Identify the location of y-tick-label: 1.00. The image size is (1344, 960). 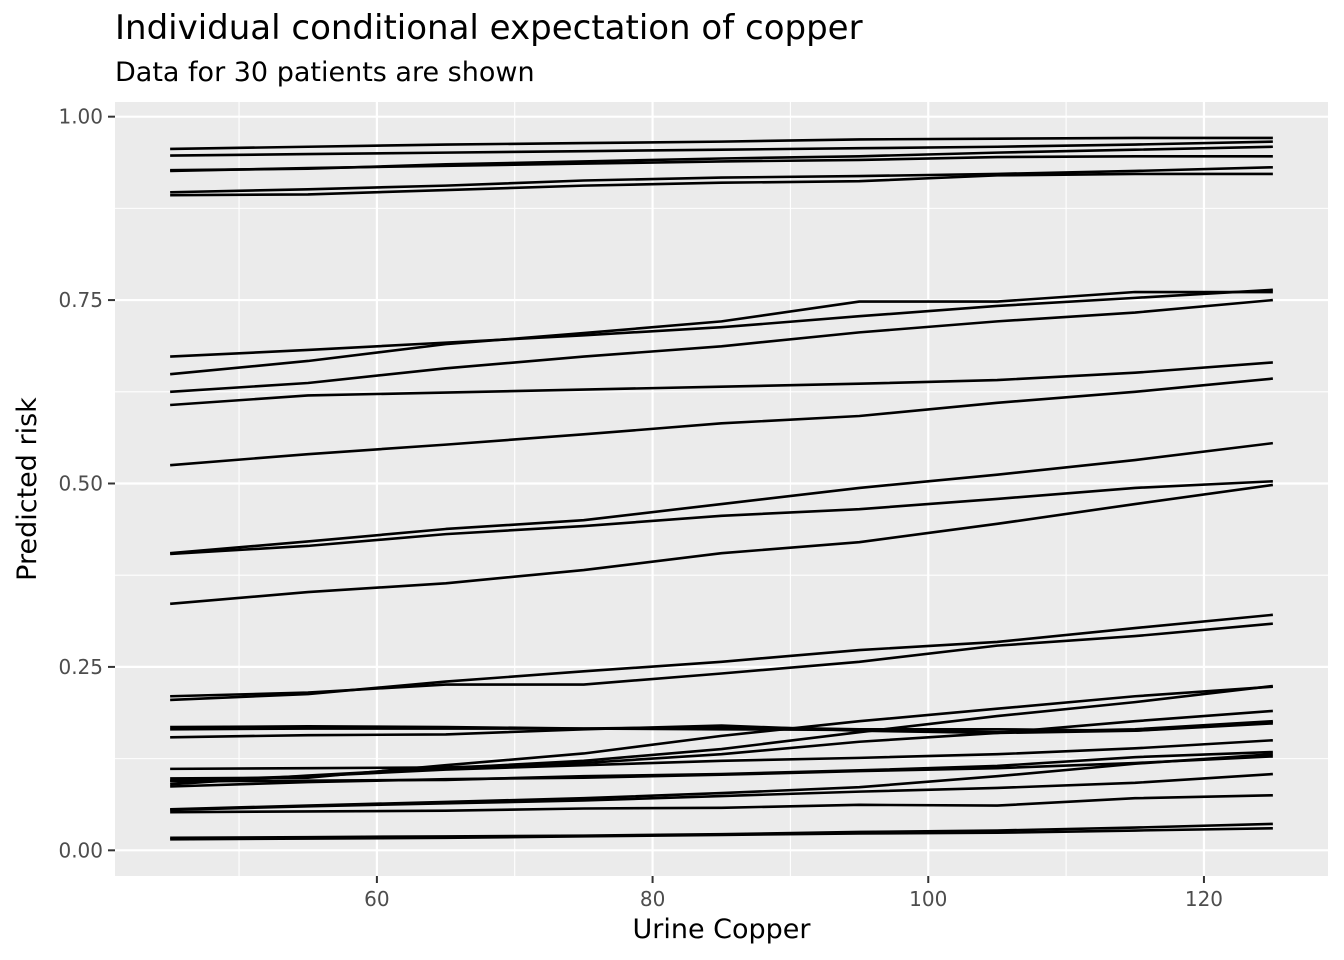
(80, 117).